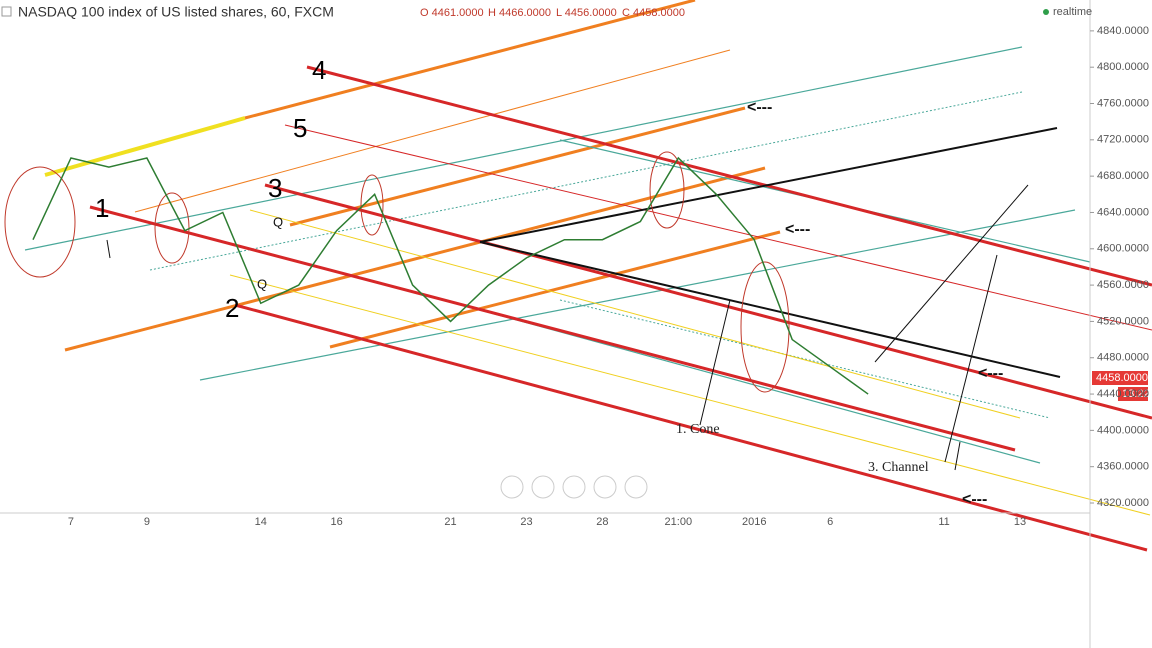 The width and height of the screenshot is (1152, 648). What do you see at coordinates (1123, 430) in the screenshot?
I see `y-tick-label: 4400.0000` at bounding box center [1123, 430].